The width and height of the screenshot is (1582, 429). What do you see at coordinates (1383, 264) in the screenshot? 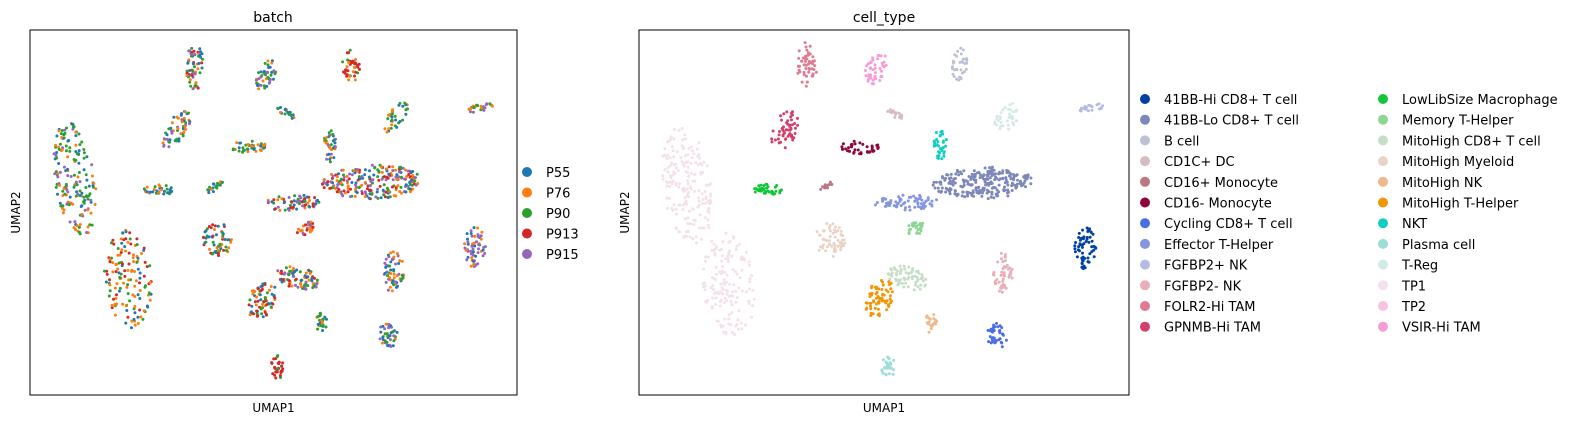
I see `legend-marker` at bounding box center [1383, 264].